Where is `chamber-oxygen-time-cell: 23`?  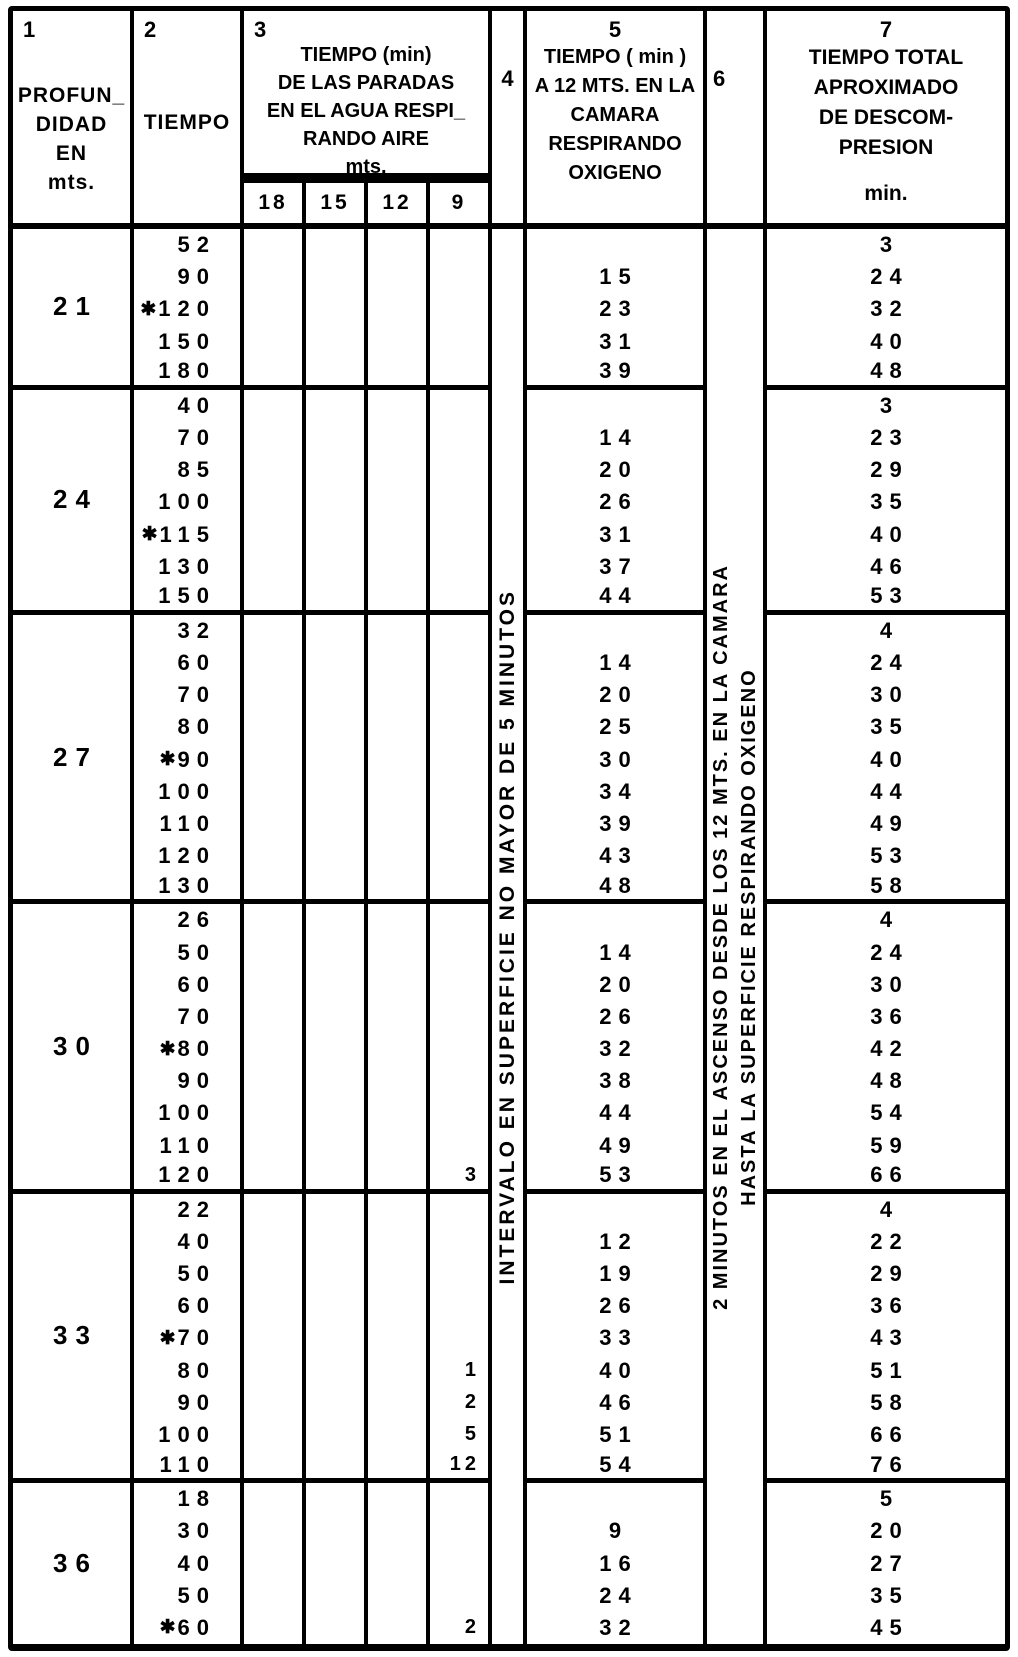
chamber-oxygen-time-cell: 23 is located at coordinates (617, 309).